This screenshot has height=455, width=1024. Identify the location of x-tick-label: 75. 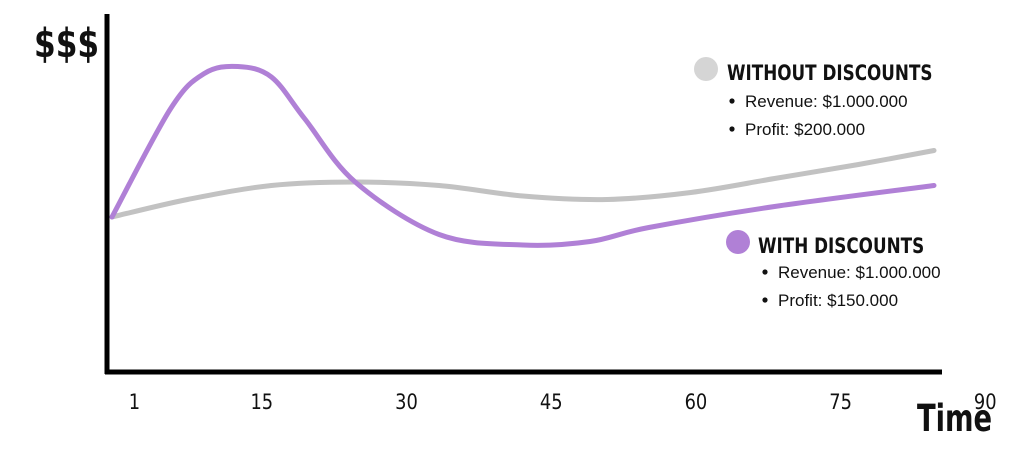
(840, 402).